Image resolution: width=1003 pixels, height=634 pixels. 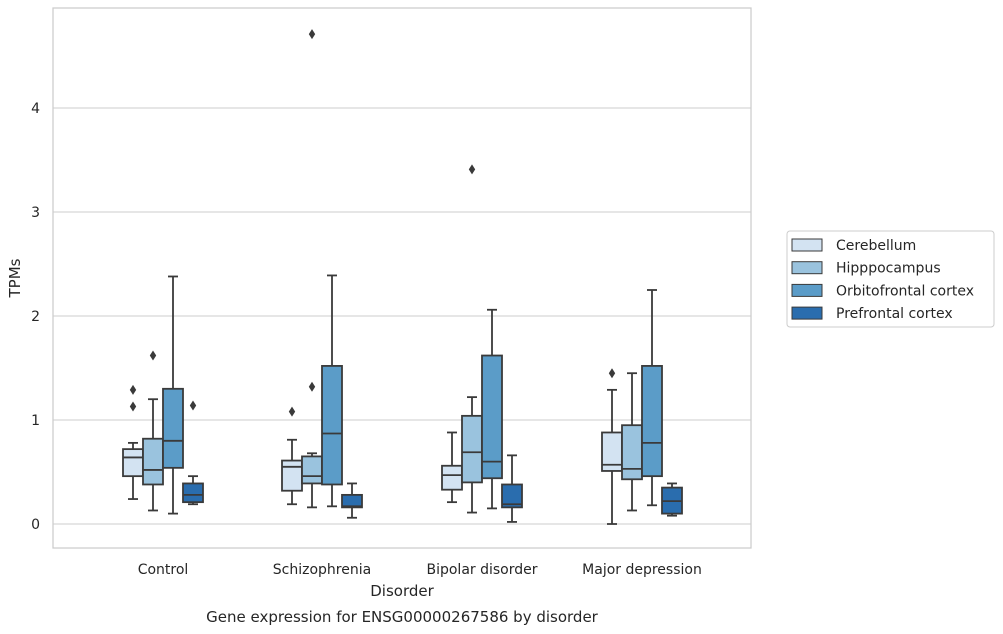 I want to click on y-tick-label: 4, so click(x=35, y=109).